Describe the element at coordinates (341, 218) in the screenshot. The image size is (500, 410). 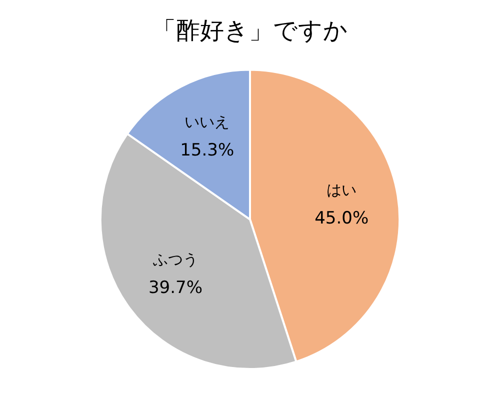
I see `data-label: 45.0%` at that location.